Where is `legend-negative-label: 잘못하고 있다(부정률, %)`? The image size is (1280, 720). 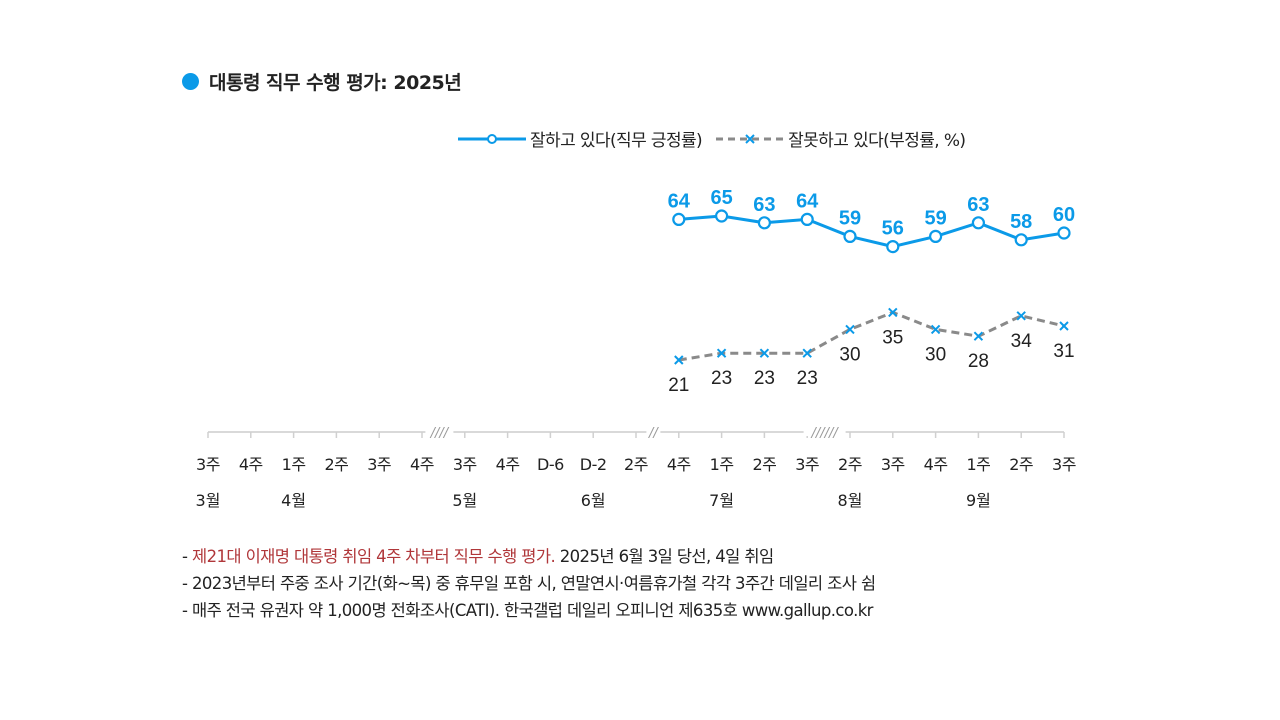
legend-negative-label: 잘못하고 있다(부정률, %) is located at coordinates (877, 141).